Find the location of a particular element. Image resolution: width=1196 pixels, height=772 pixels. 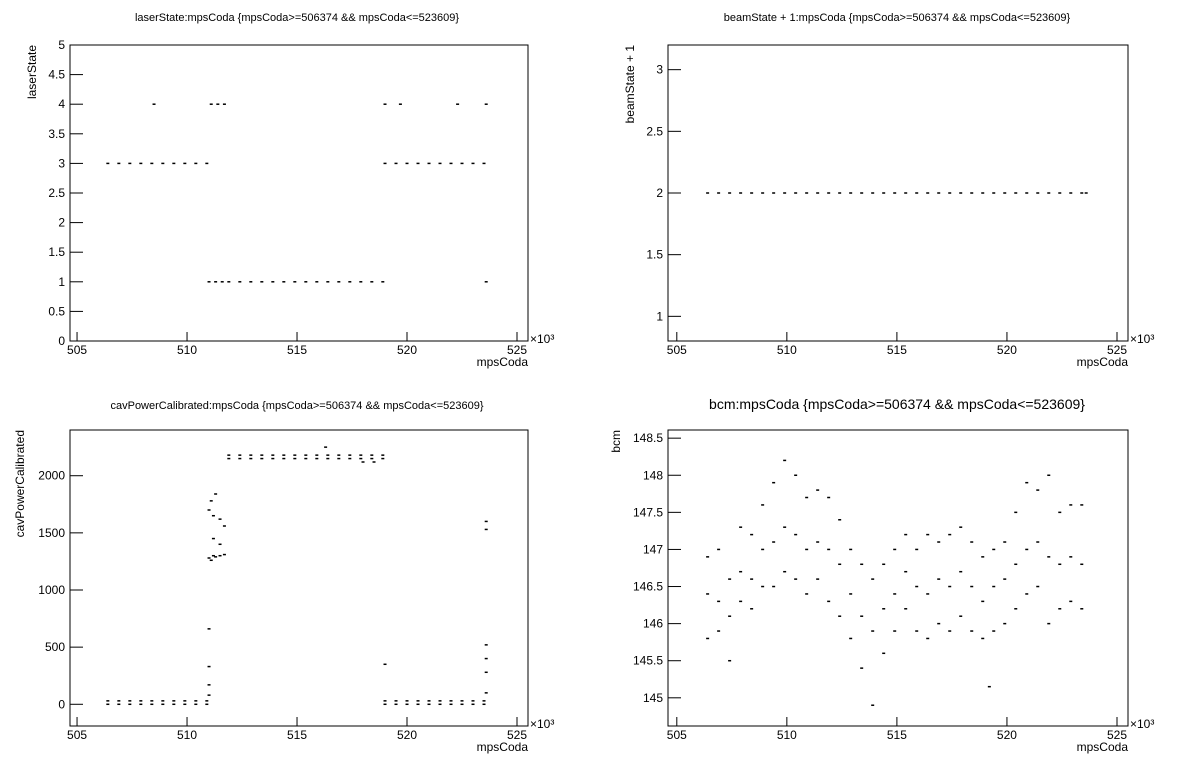

y-tick-label: 2000 is located at coordinates (51, 476).